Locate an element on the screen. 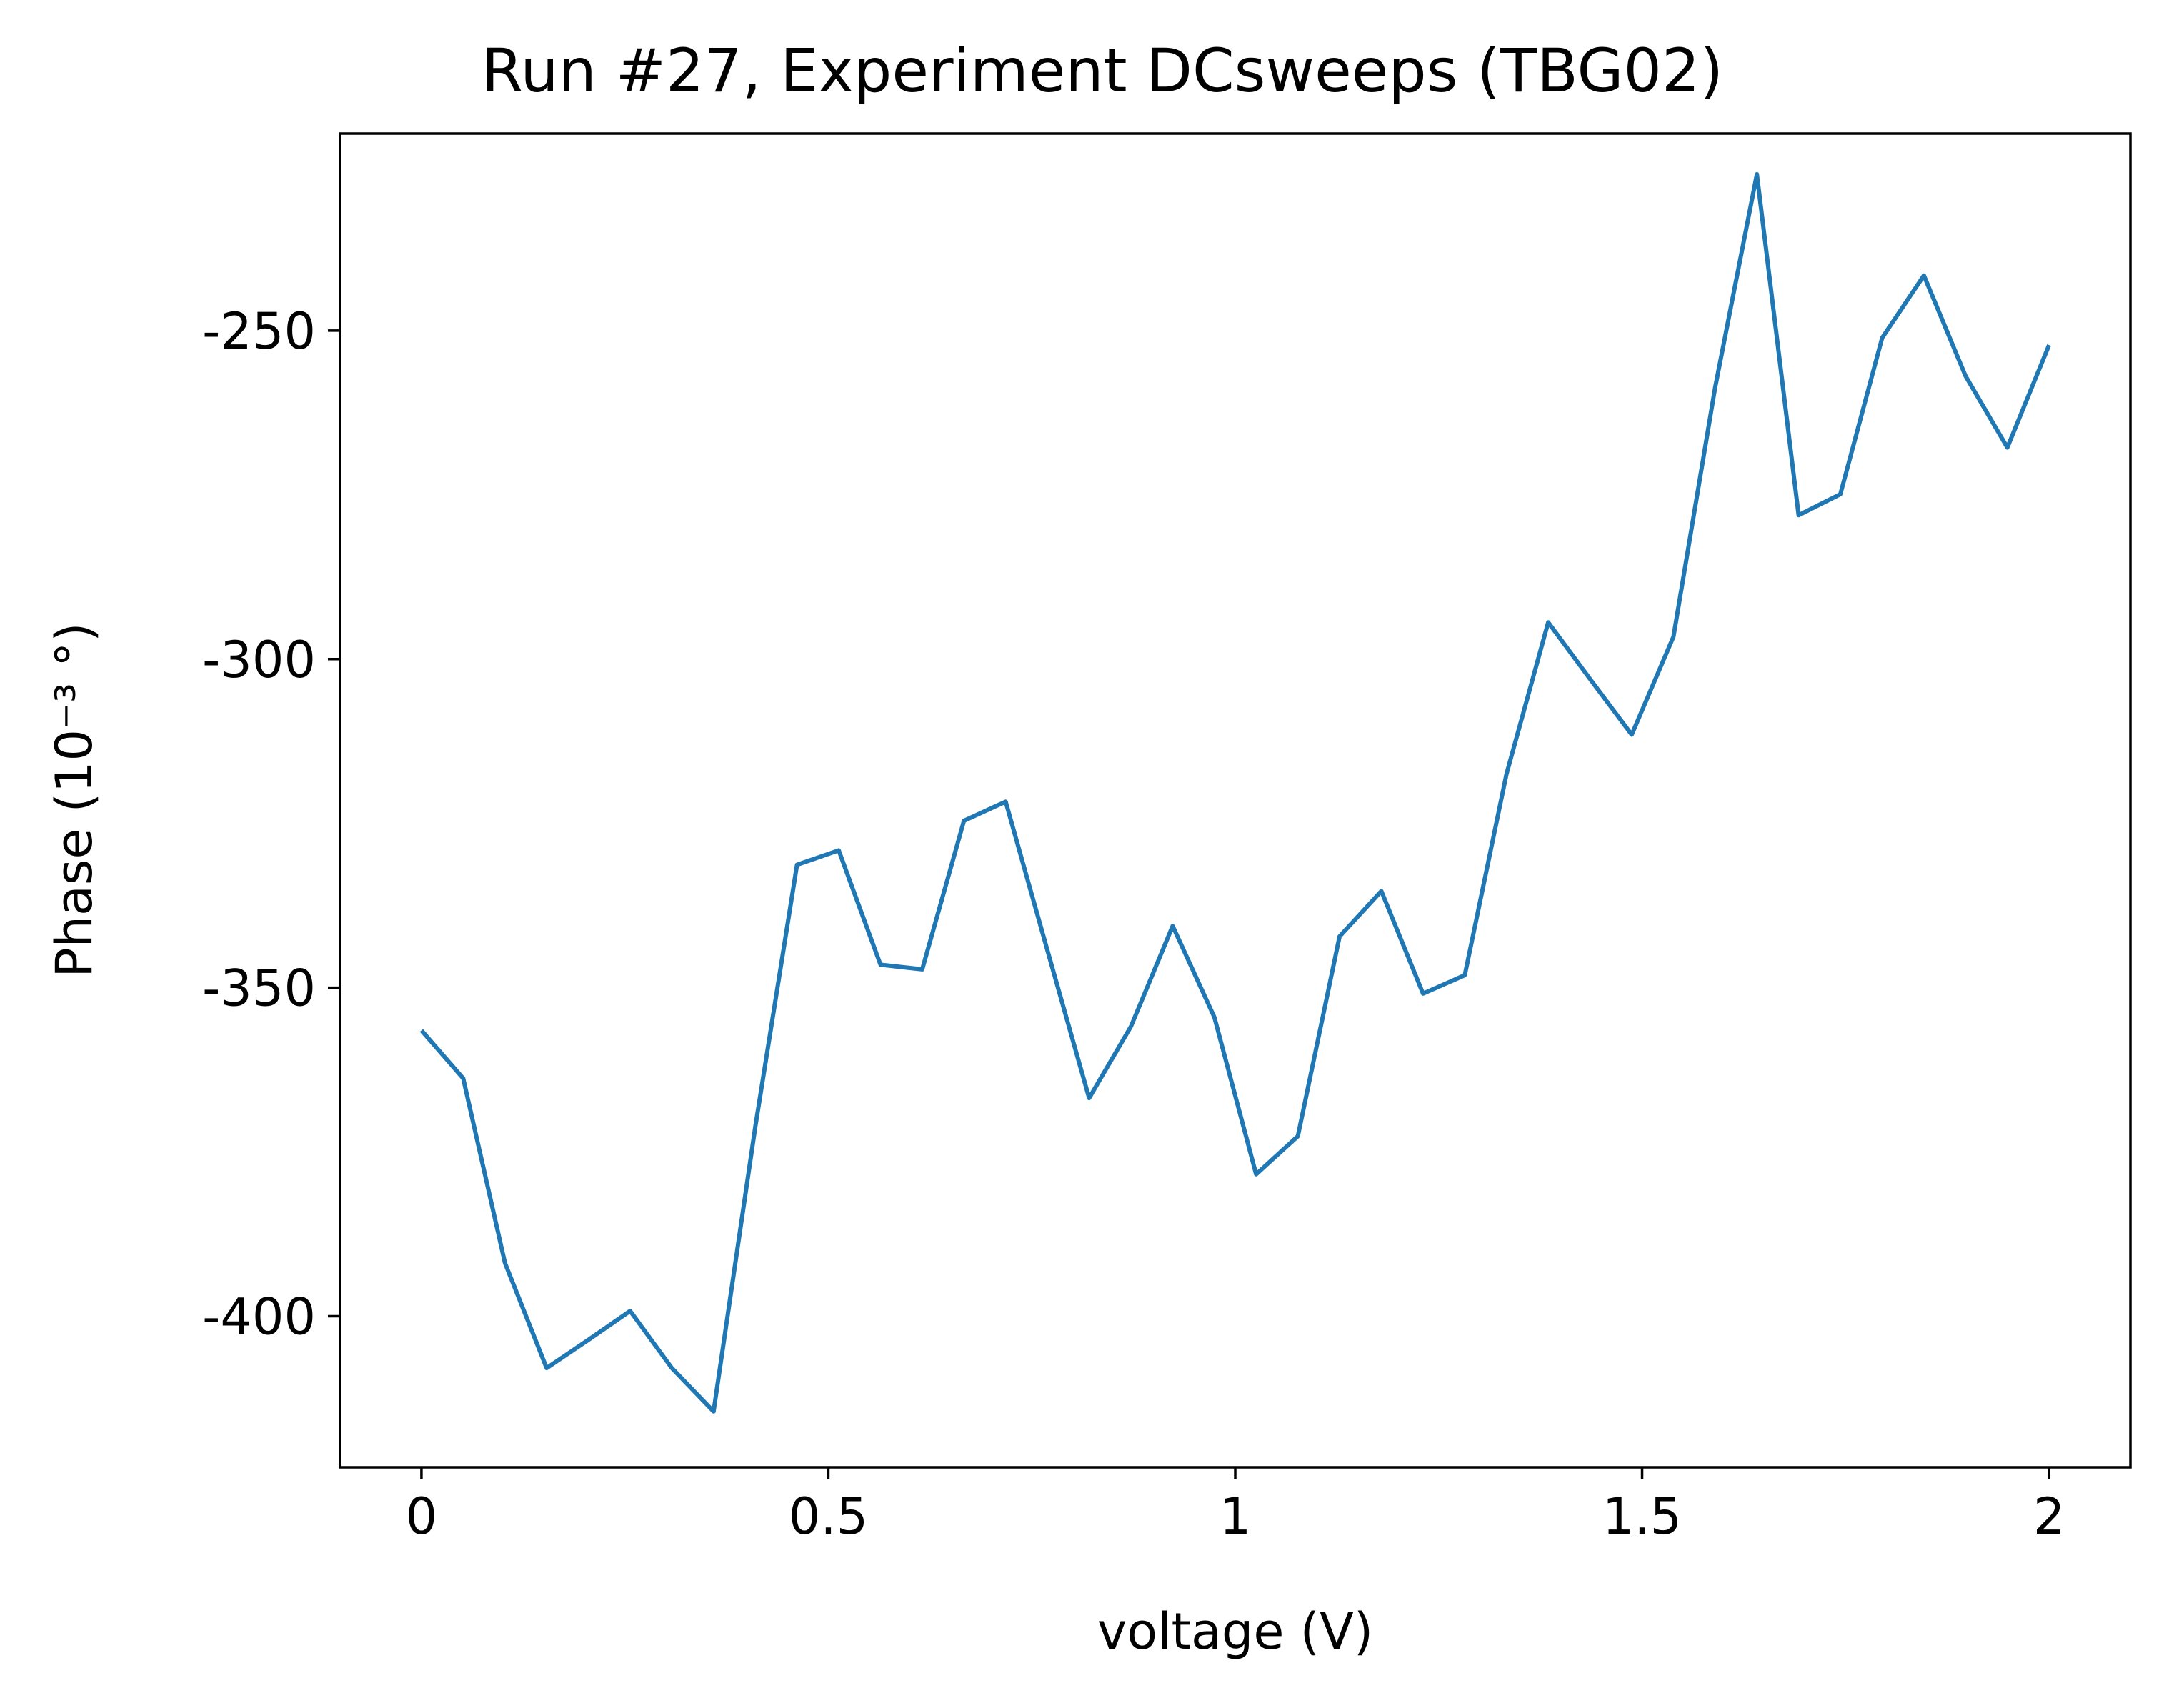 The width and height of the screenshot is (2184, 1688). x-axis-label: voltage (V) is located at coordinates (1235, 1631).